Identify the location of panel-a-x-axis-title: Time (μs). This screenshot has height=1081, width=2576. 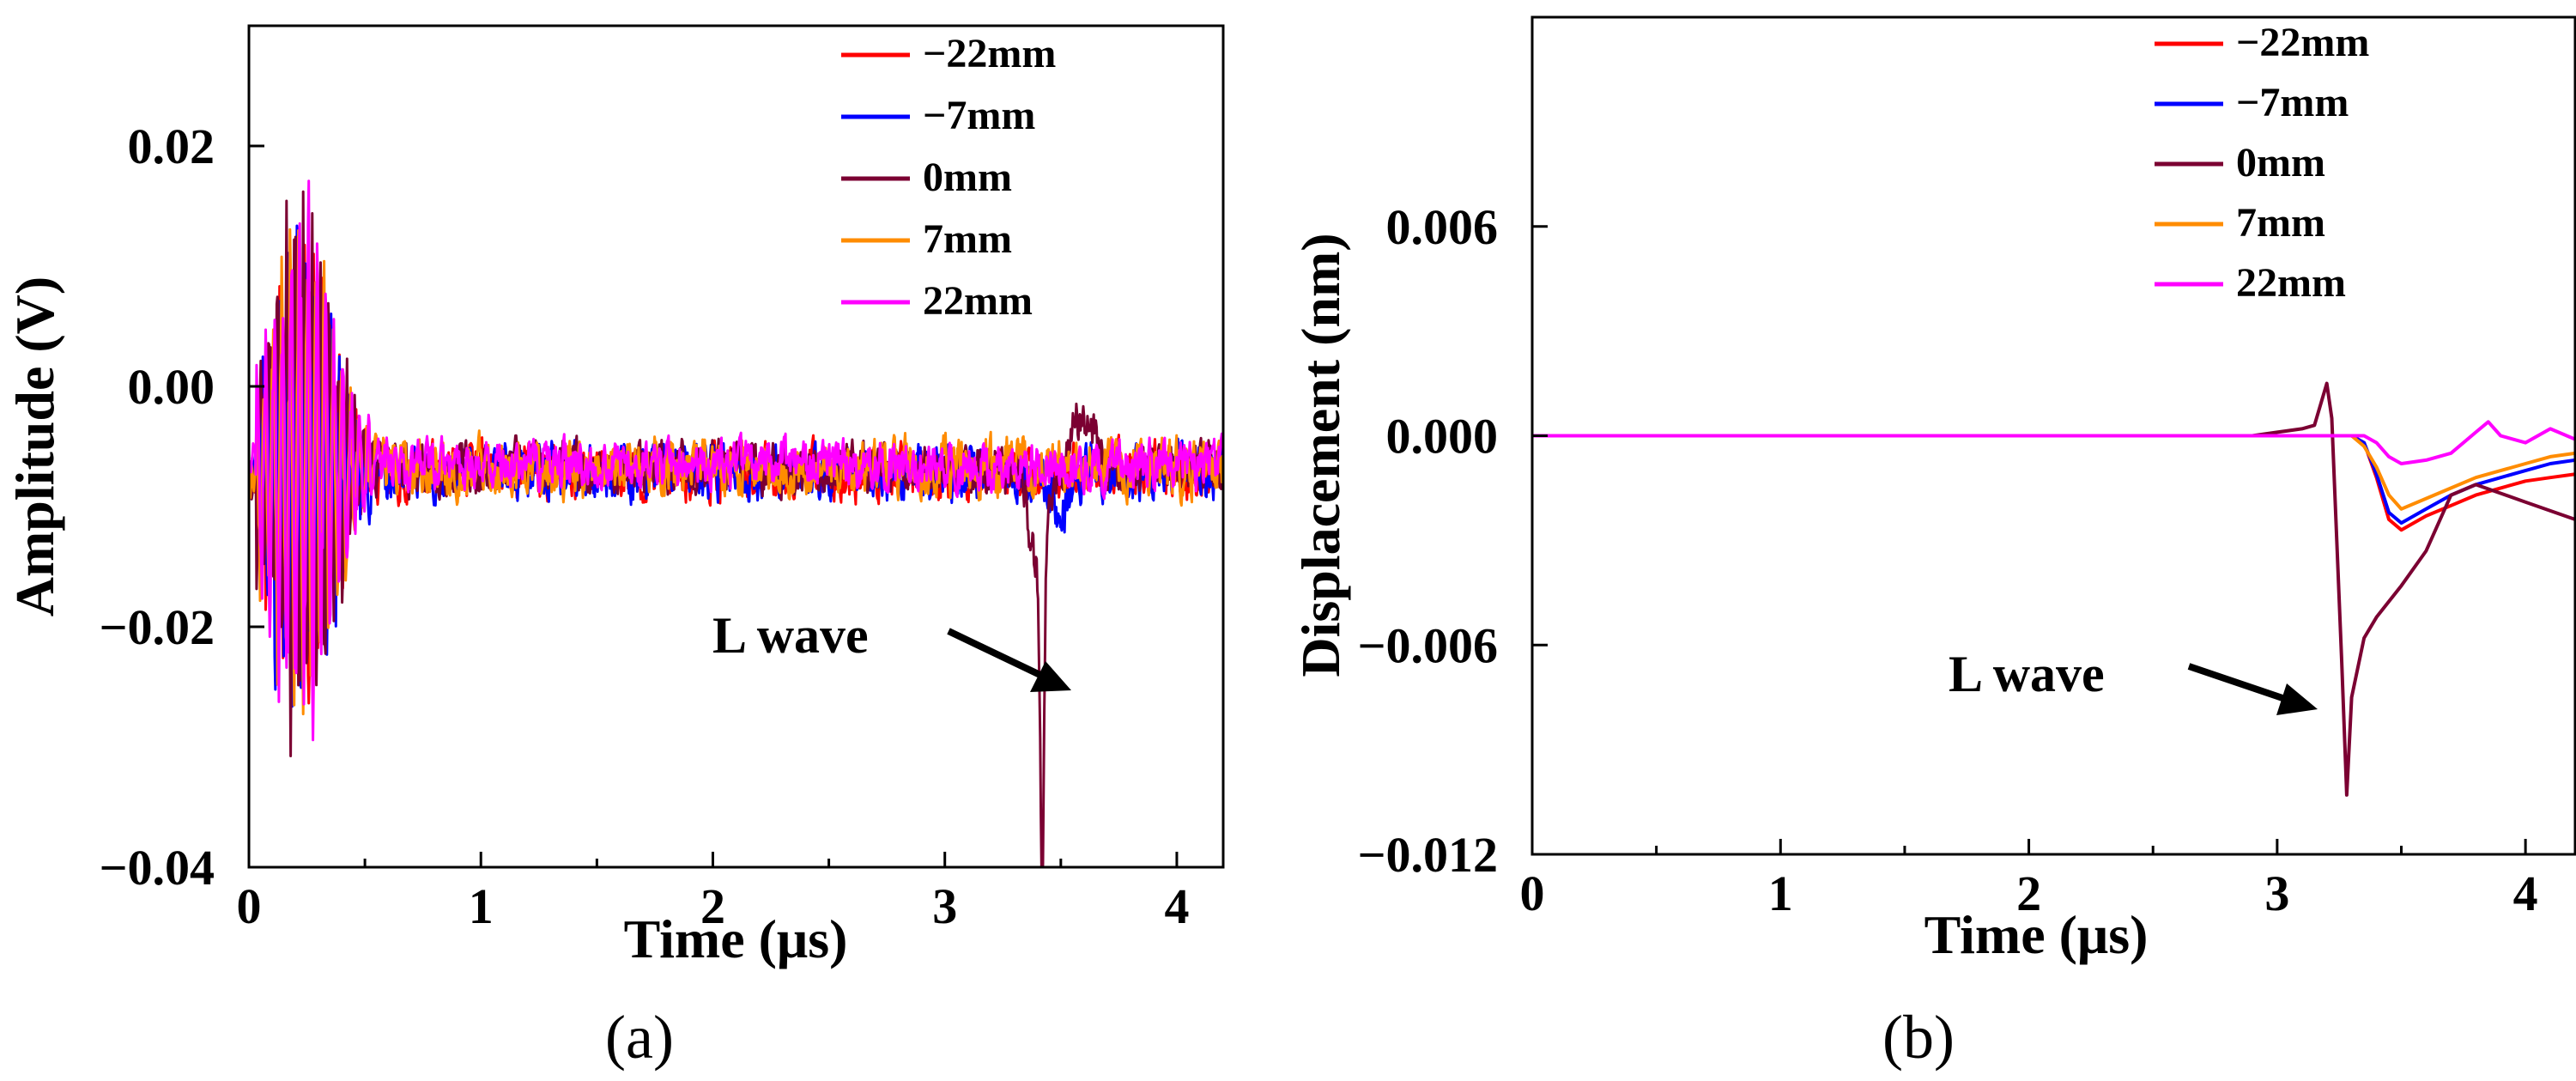
(736, 938).